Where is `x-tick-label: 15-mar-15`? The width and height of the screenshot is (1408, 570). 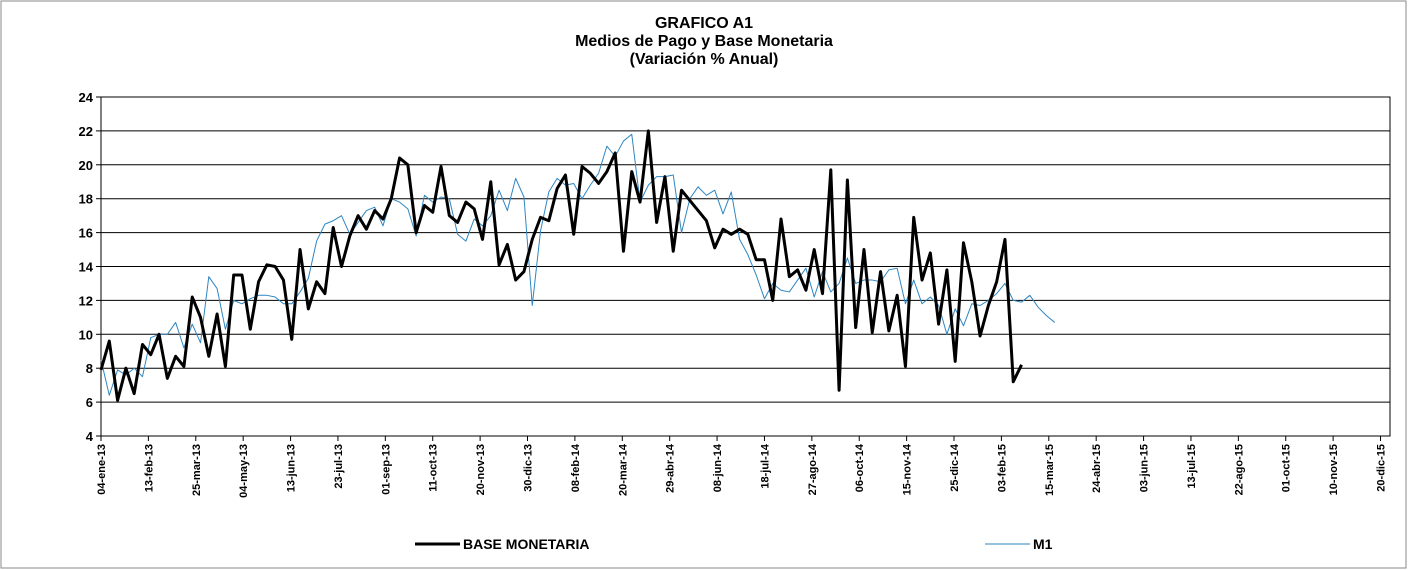
x-tick-label: 15-mar-15 is located at coordinates (1050, 470).